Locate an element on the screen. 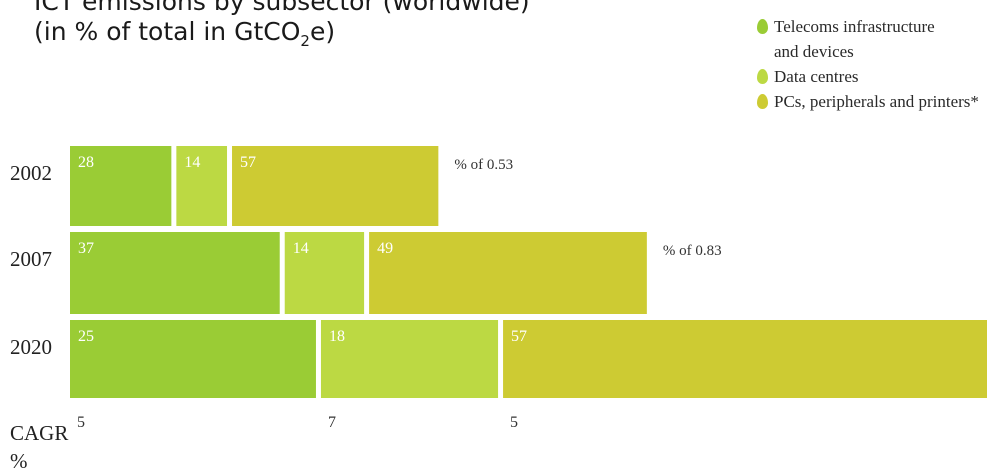  legend-swatch-pcs is located at coordinates (762, 101).